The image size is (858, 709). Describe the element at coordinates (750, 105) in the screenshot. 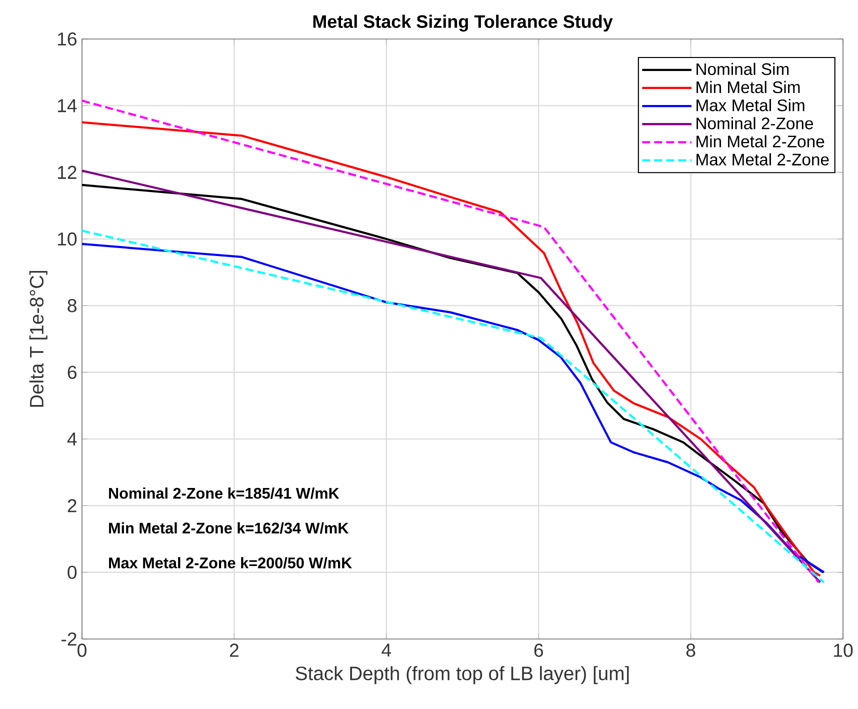

I see `legend-label: Max Metal Sim` at that location.